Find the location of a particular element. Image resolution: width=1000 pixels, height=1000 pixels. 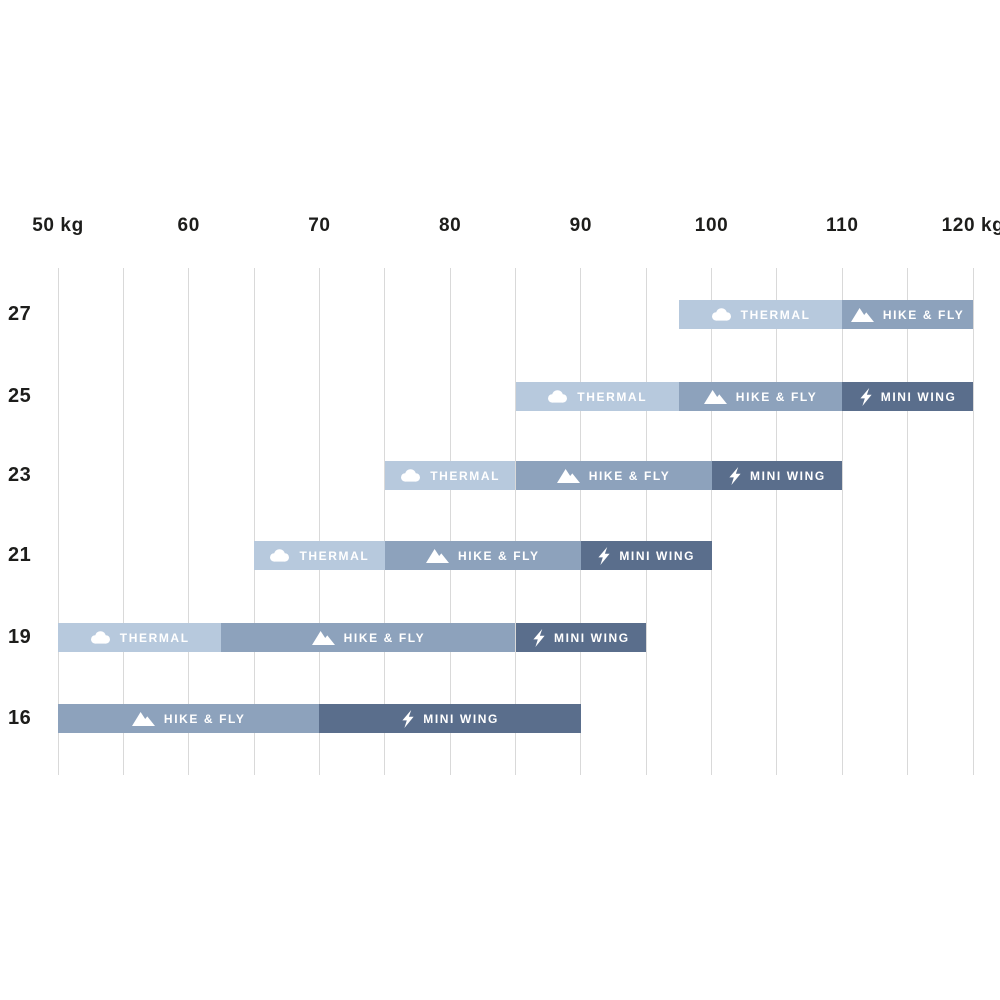

row-label-size-25: 25 is located at coordinates (20, 396).